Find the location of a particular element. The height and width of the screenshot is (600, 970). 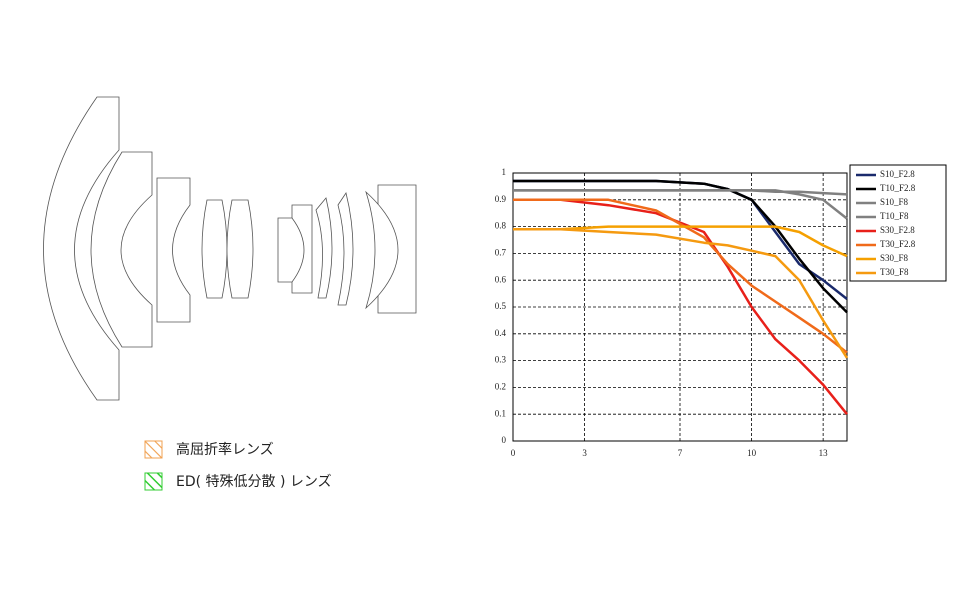

ed-lens is located at coordinates (382, 250).